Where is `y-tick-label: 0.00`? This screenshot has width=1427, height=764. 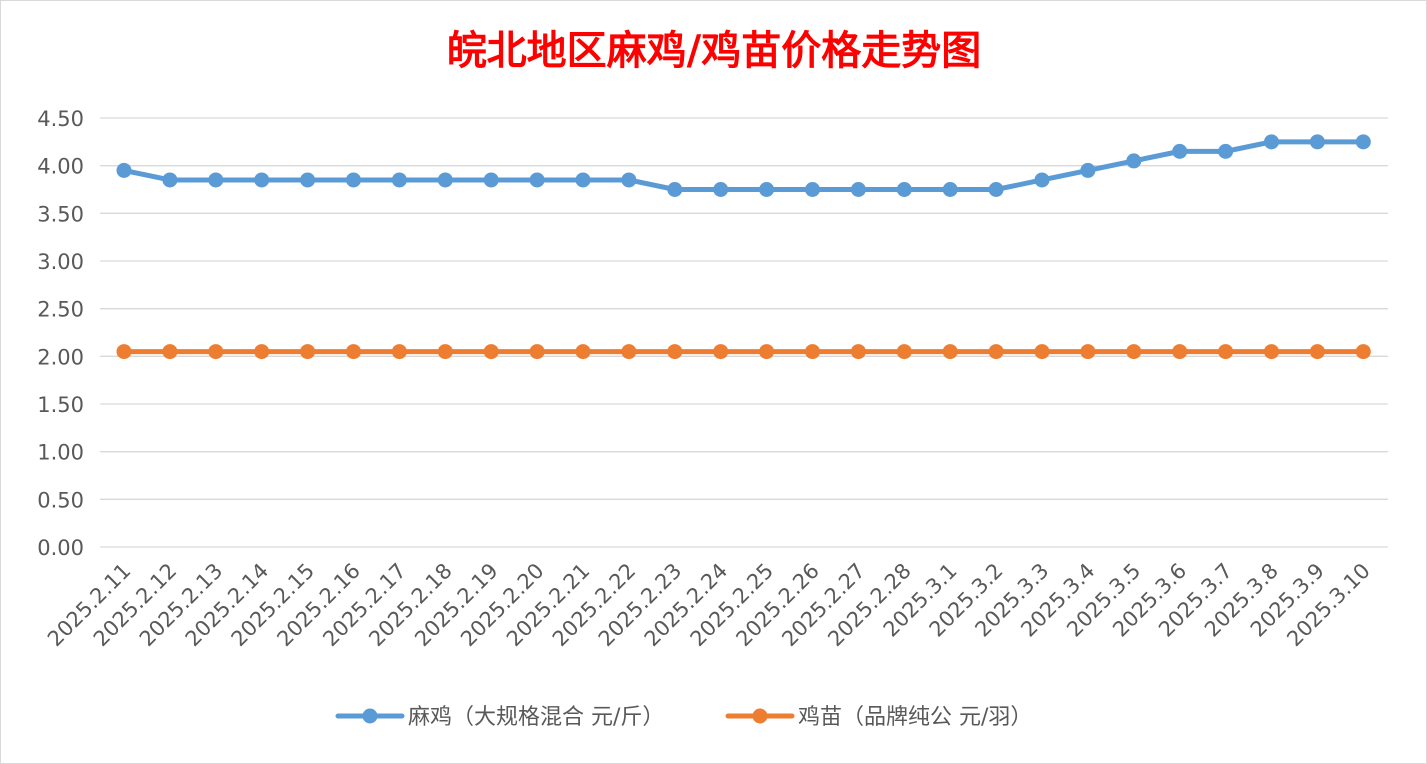
y-tick-label: 0.00 is located at coordinates (60, 548).